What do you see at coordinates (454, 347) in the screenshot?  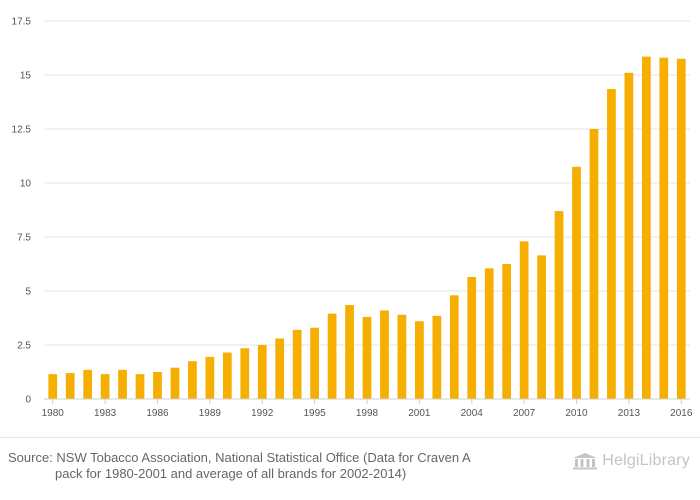 I see `bar-2003` at bounding box center [454, 347].